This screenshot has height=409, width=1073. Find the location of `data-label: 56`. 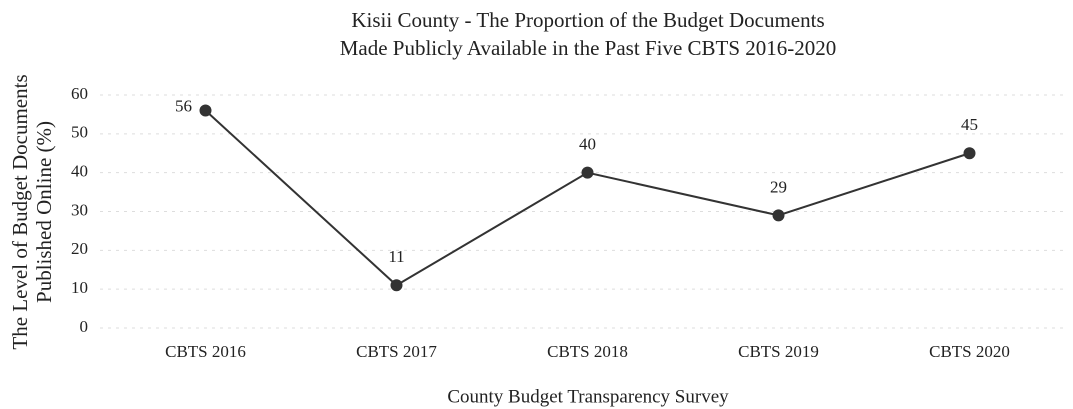

data-label: 56 is located at coordinates (183, 105).